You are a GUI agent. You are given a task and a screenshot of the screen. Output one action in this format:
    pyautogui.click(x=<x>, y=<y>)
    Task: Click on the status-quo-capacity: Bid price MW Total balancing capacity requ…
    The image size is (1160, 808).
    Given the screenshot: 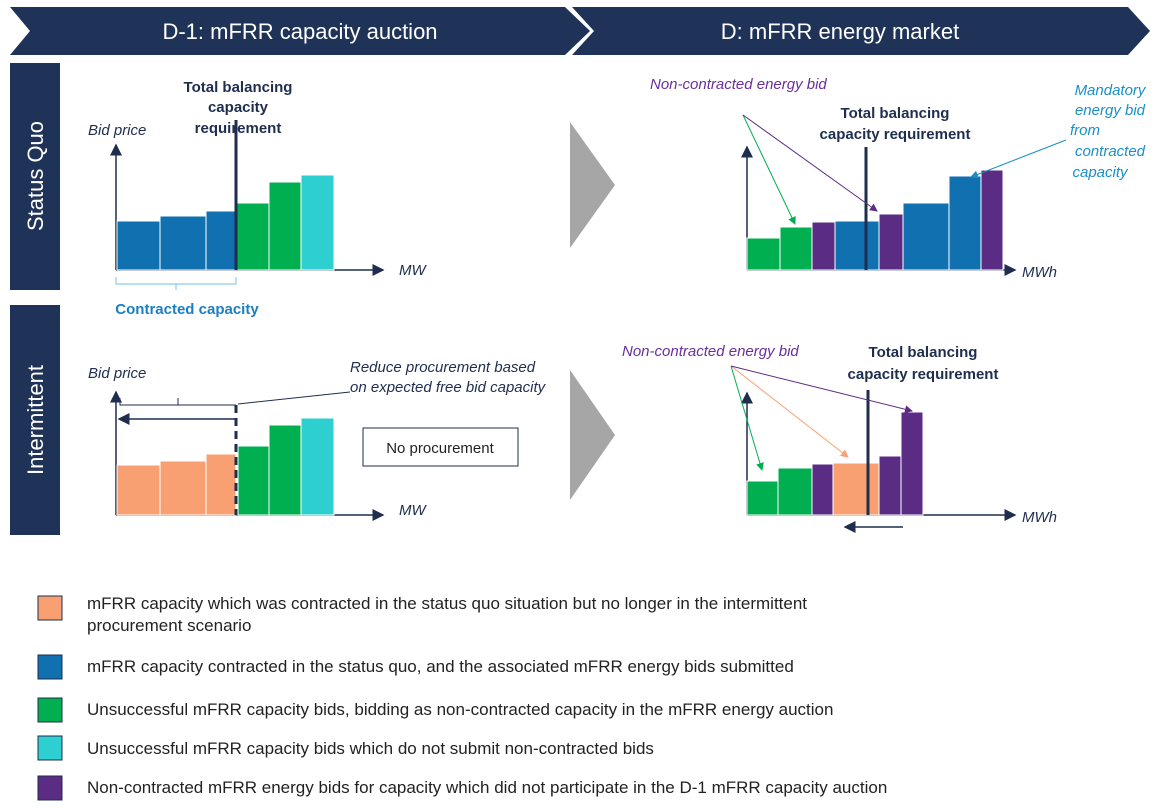 What is the action you would take?
    pyautogui.click(x=257, y=198)
    